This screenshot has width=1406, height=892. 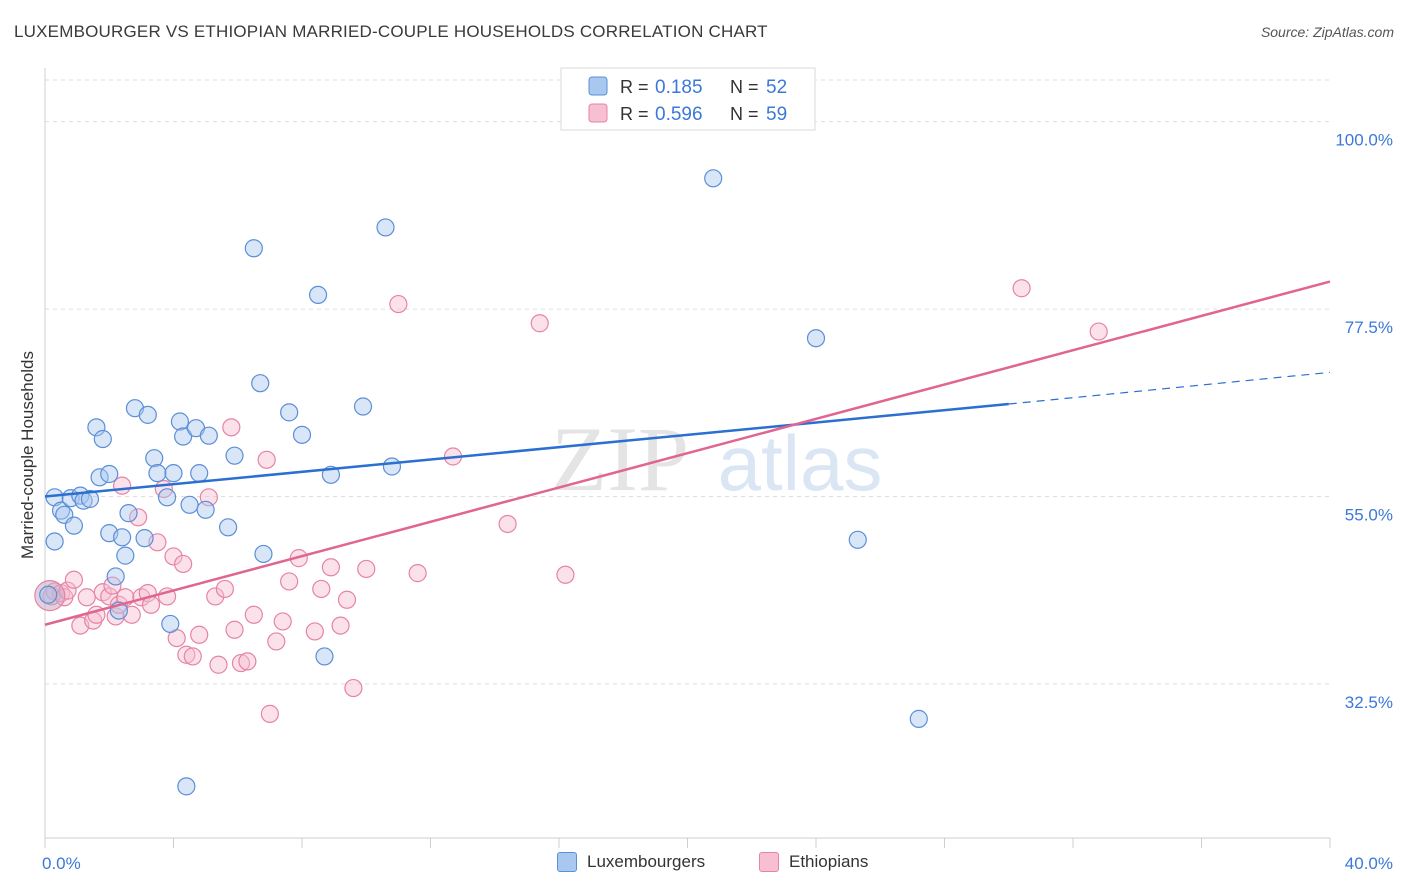 I want to click on legend-r-value-1: 0.185, so click(x=679, y=87).